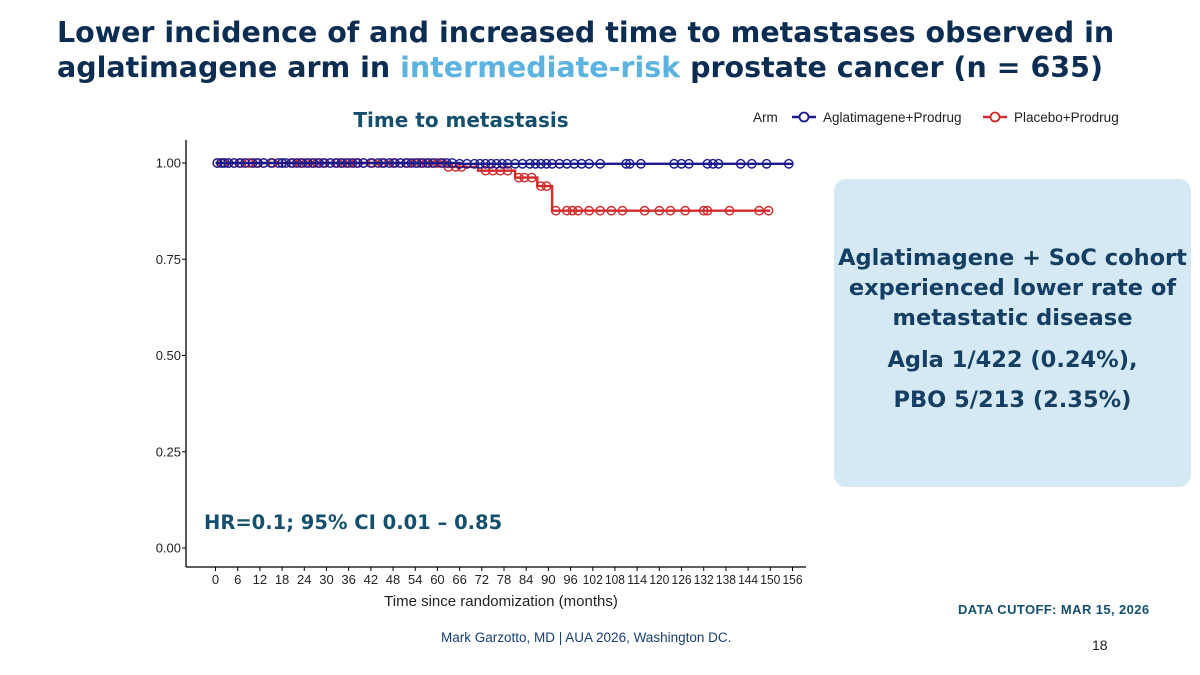 This screenshot has height=675, width=1200. What do you see at coordinates (748, 579) in the screenshot?
I see `x-tick-label: 144` at bounding box center [748, 579].